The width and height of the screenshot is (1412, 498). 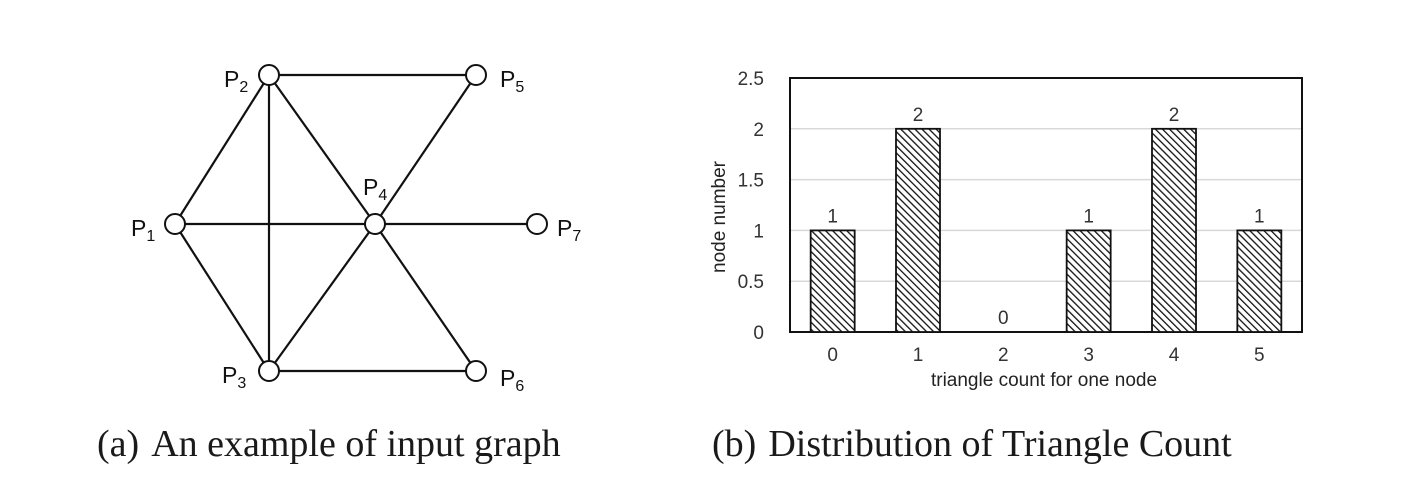 I want to click on y-tick-label: 1.5, so click(x=751, y=181).